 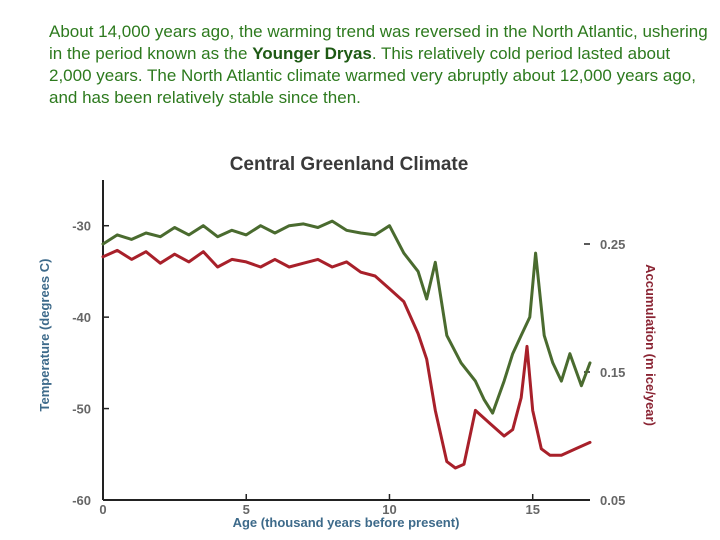 I want to click on chart-title: Central Greenland Climate, so click(x=349, y=164).